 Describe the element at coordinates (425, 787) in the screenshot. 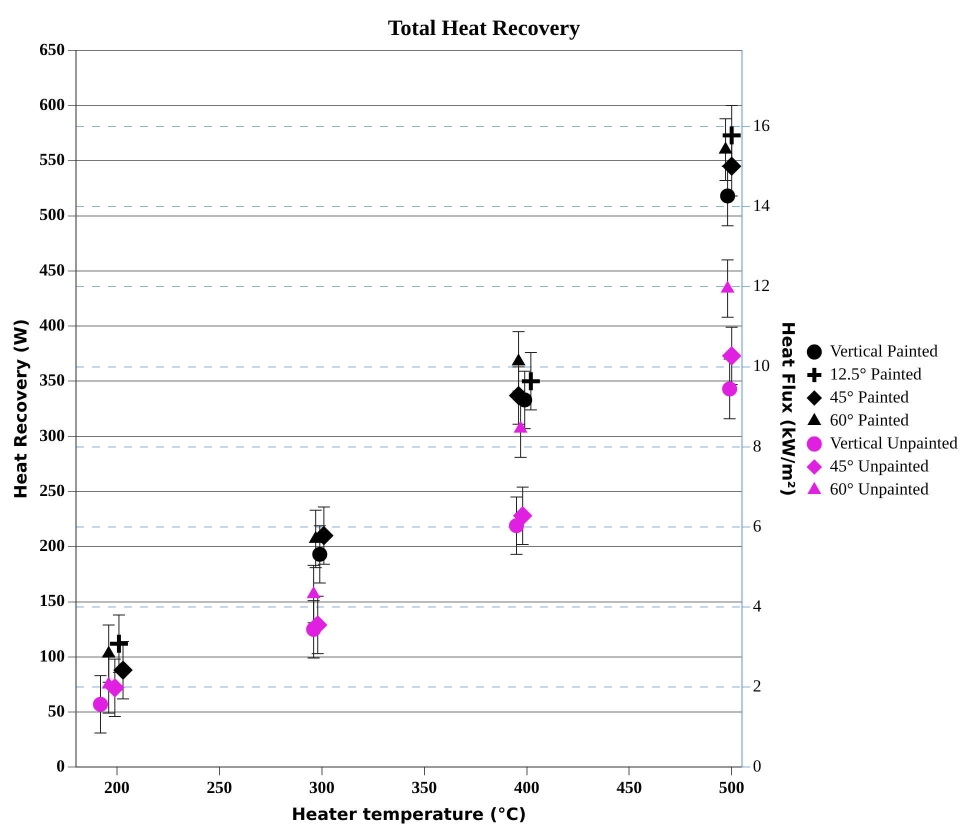

I see `x-tick-label: 350` at that location.